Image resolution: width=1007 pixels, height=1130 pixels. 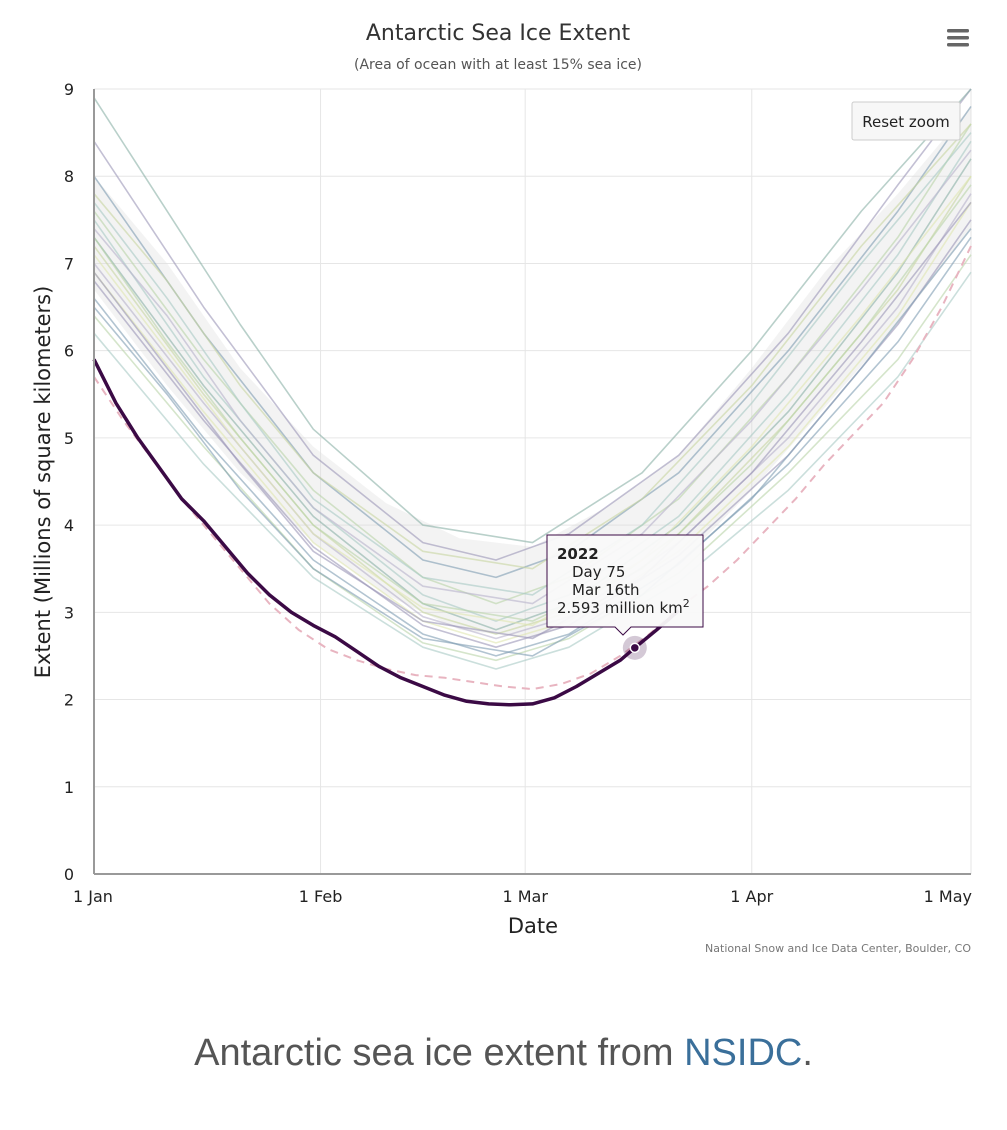 I want to click on x-tick-label: 1 Mar, so click(x=525, y=896).